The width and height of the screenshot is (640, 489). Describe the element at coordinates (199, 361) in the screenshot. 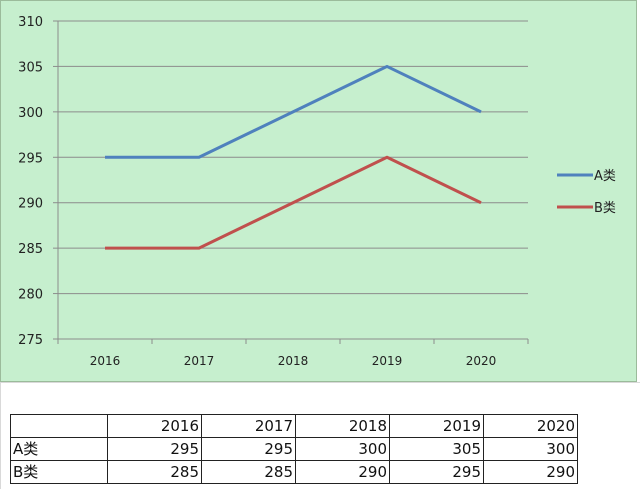

I see `x-tick-label: 2017` at that location.